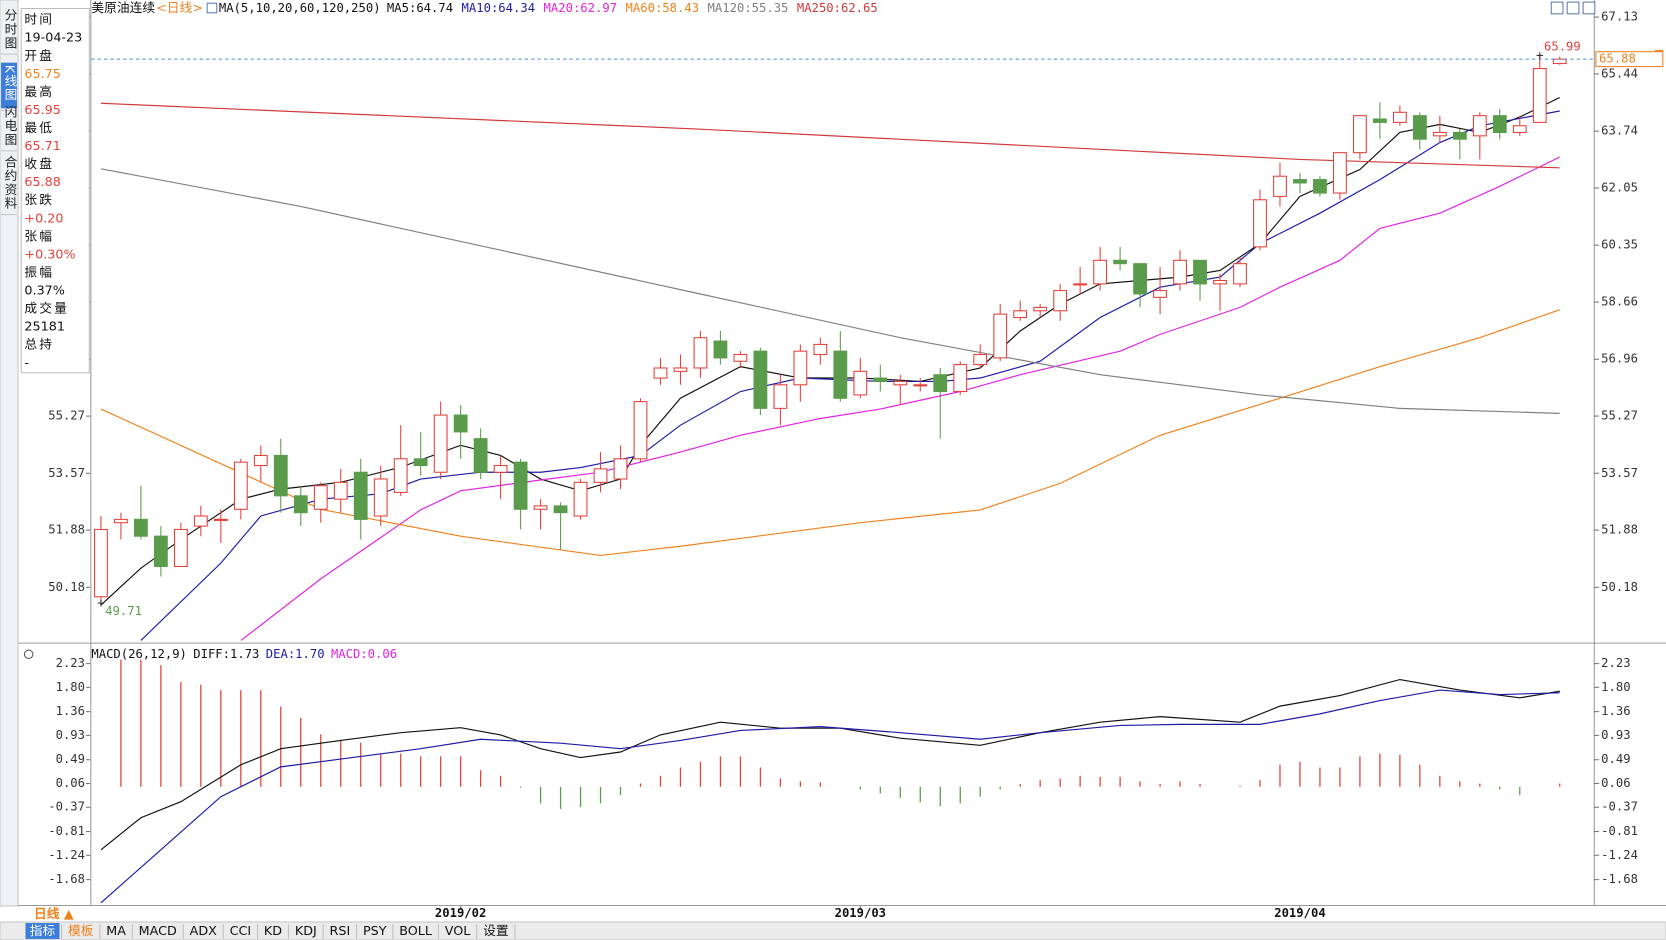 This screenshot has height=940, width=1666. I want to click on toolbar-tab: 设置, so click(496, 931).